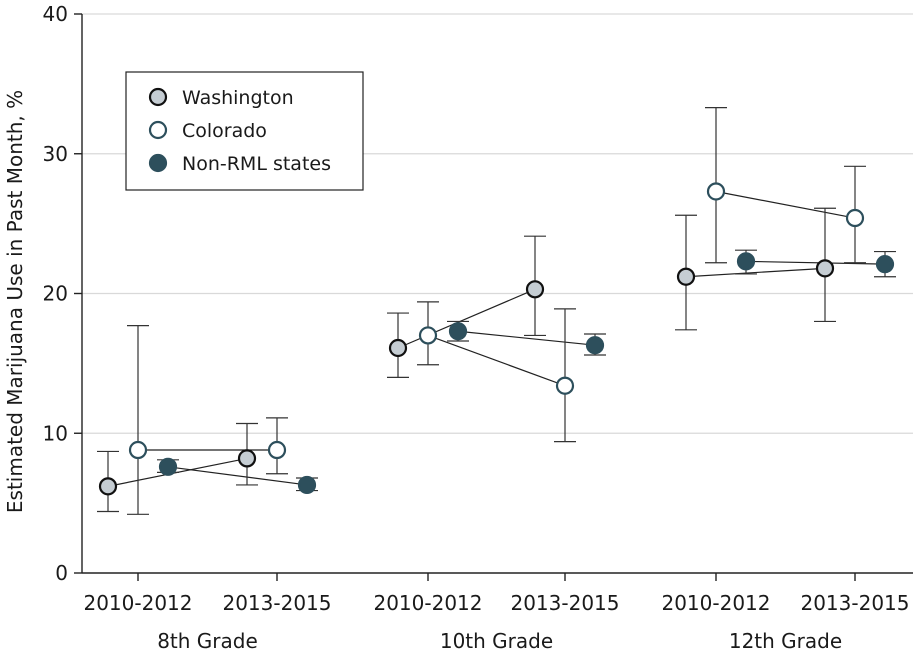 The width and height of the screenshot is (916, 655). Describe the element at coordinates (55, 14) in the screenshot. I see `y-tick-label: 40` at that location.